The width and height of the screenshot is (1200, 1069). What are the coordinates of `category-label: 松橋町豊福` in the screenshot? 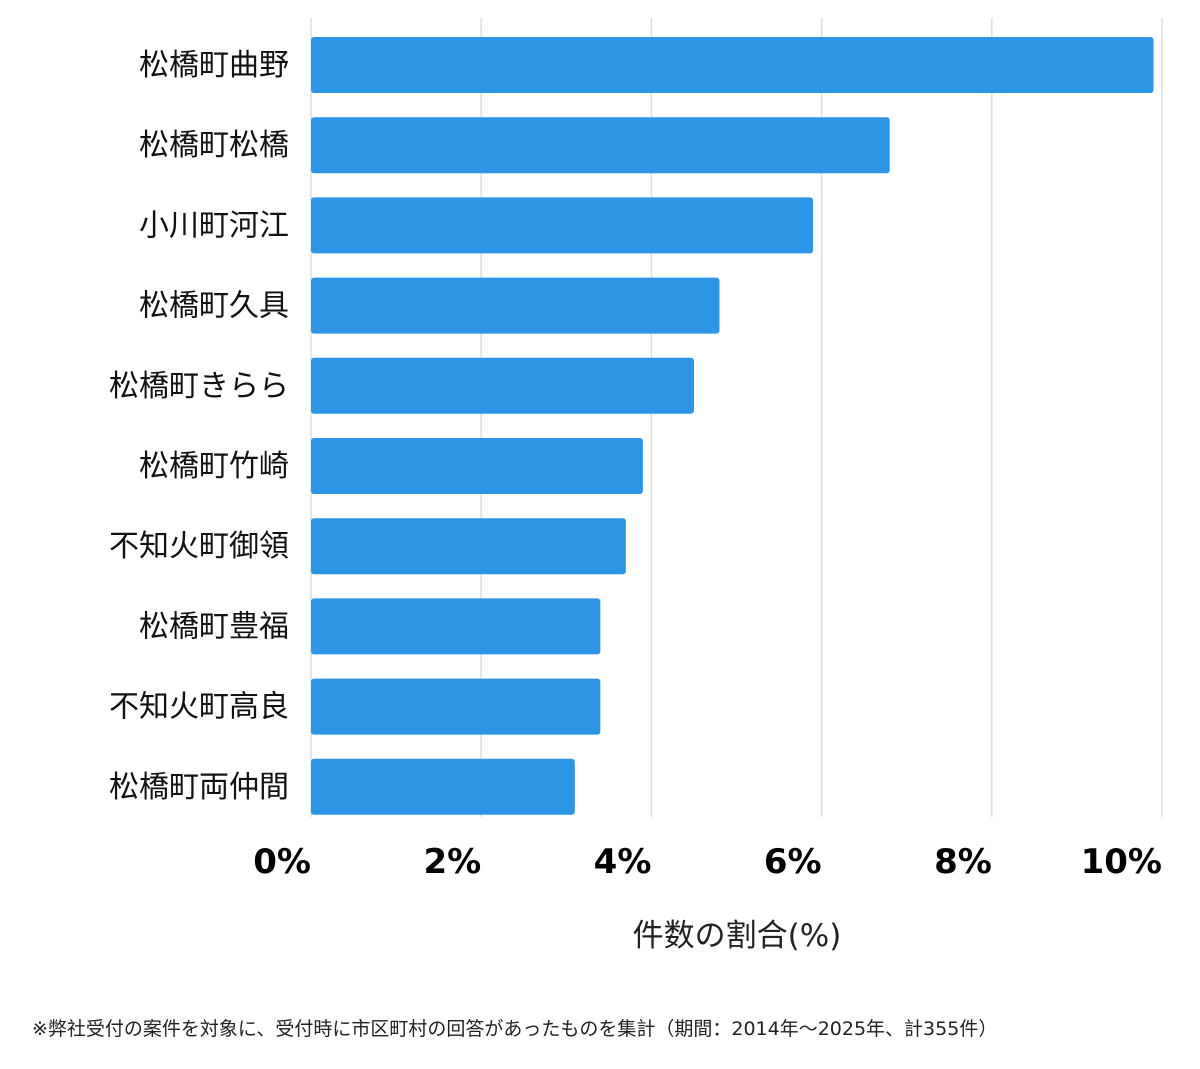 It's located at (214, 626).